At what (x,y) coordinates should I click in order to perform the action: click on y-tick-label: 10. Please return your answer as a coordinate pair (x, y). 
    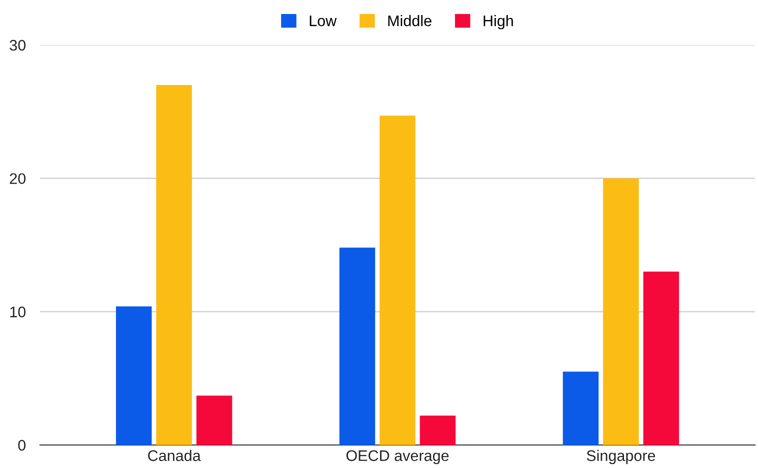
    Looking at the image, I should click on (18, 312).